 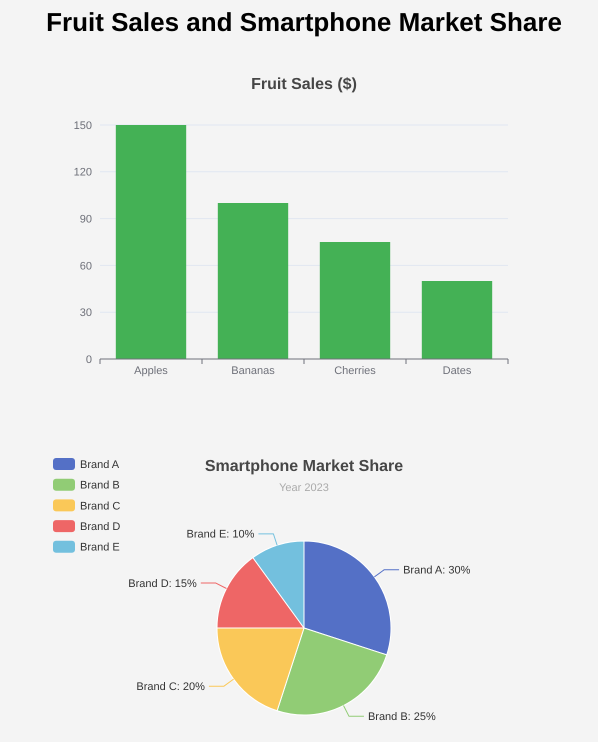 What do you see at coordinates (100, 464) in the screenshot?
I see `legend-label: Brand A` at bounding box center [100, 464].